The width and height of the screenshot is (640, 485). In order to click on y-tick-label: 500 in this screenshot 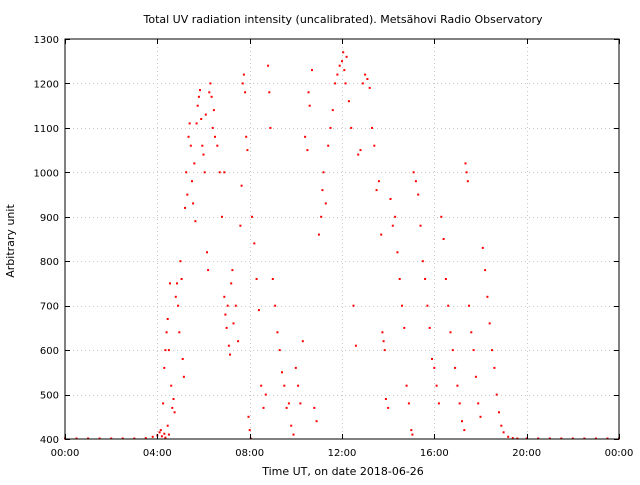, I will do `click(49, 396)`.